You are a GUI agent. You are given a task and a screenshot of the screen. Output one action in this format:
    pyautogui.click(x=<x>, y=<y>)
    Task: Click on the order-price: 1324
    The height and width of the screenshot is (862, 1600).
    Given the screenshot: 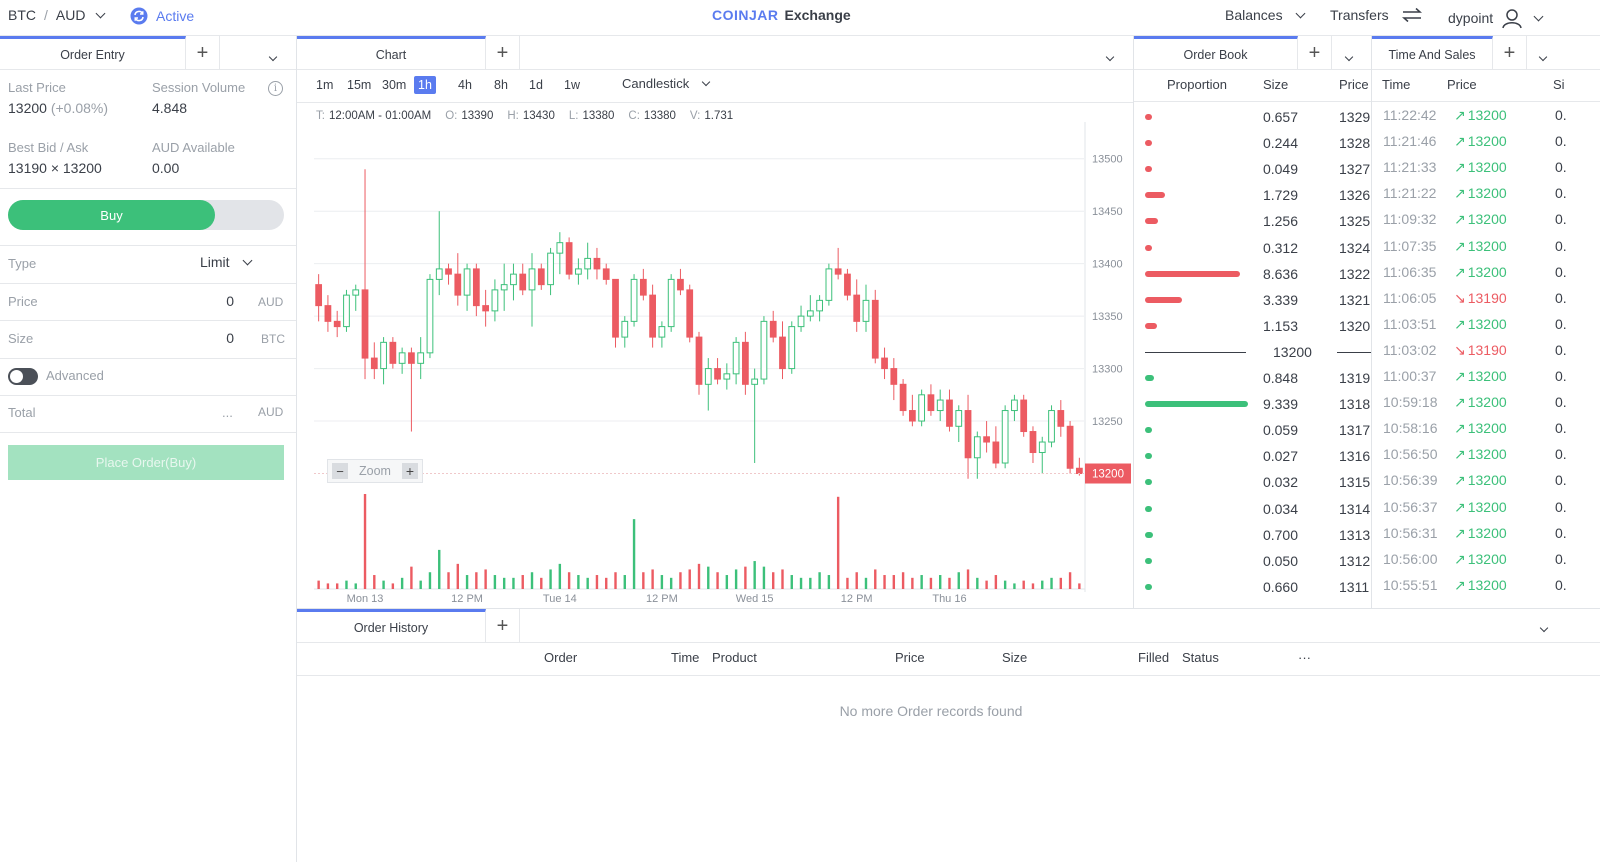 What is the action you would take?
    pyautogui.click(x=1355, y=247)
    